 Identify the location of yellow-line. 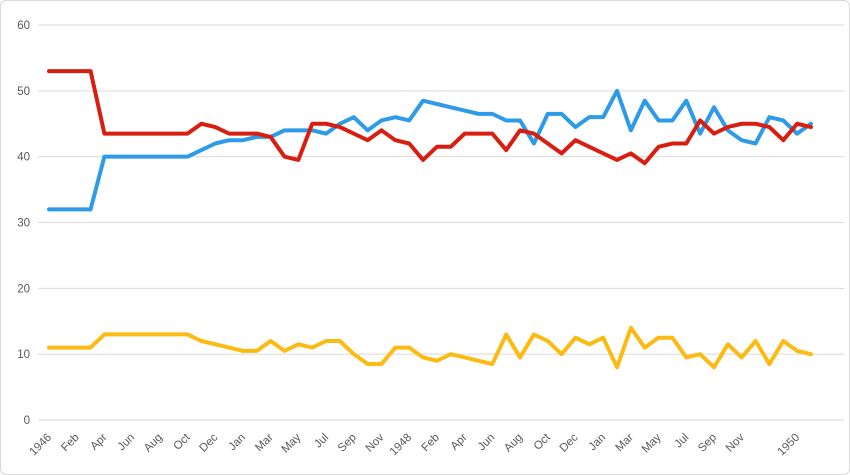
(430, 347).